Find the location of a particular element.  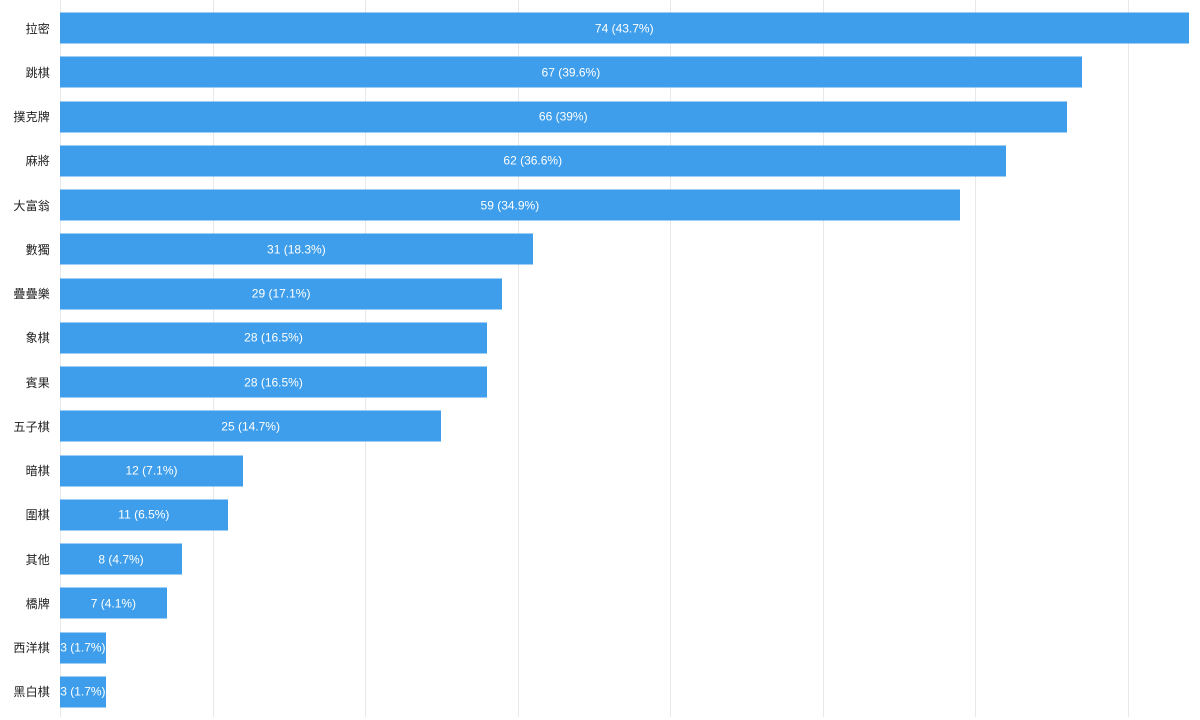

category-label: 其他 is located at coordinates (37, 559).